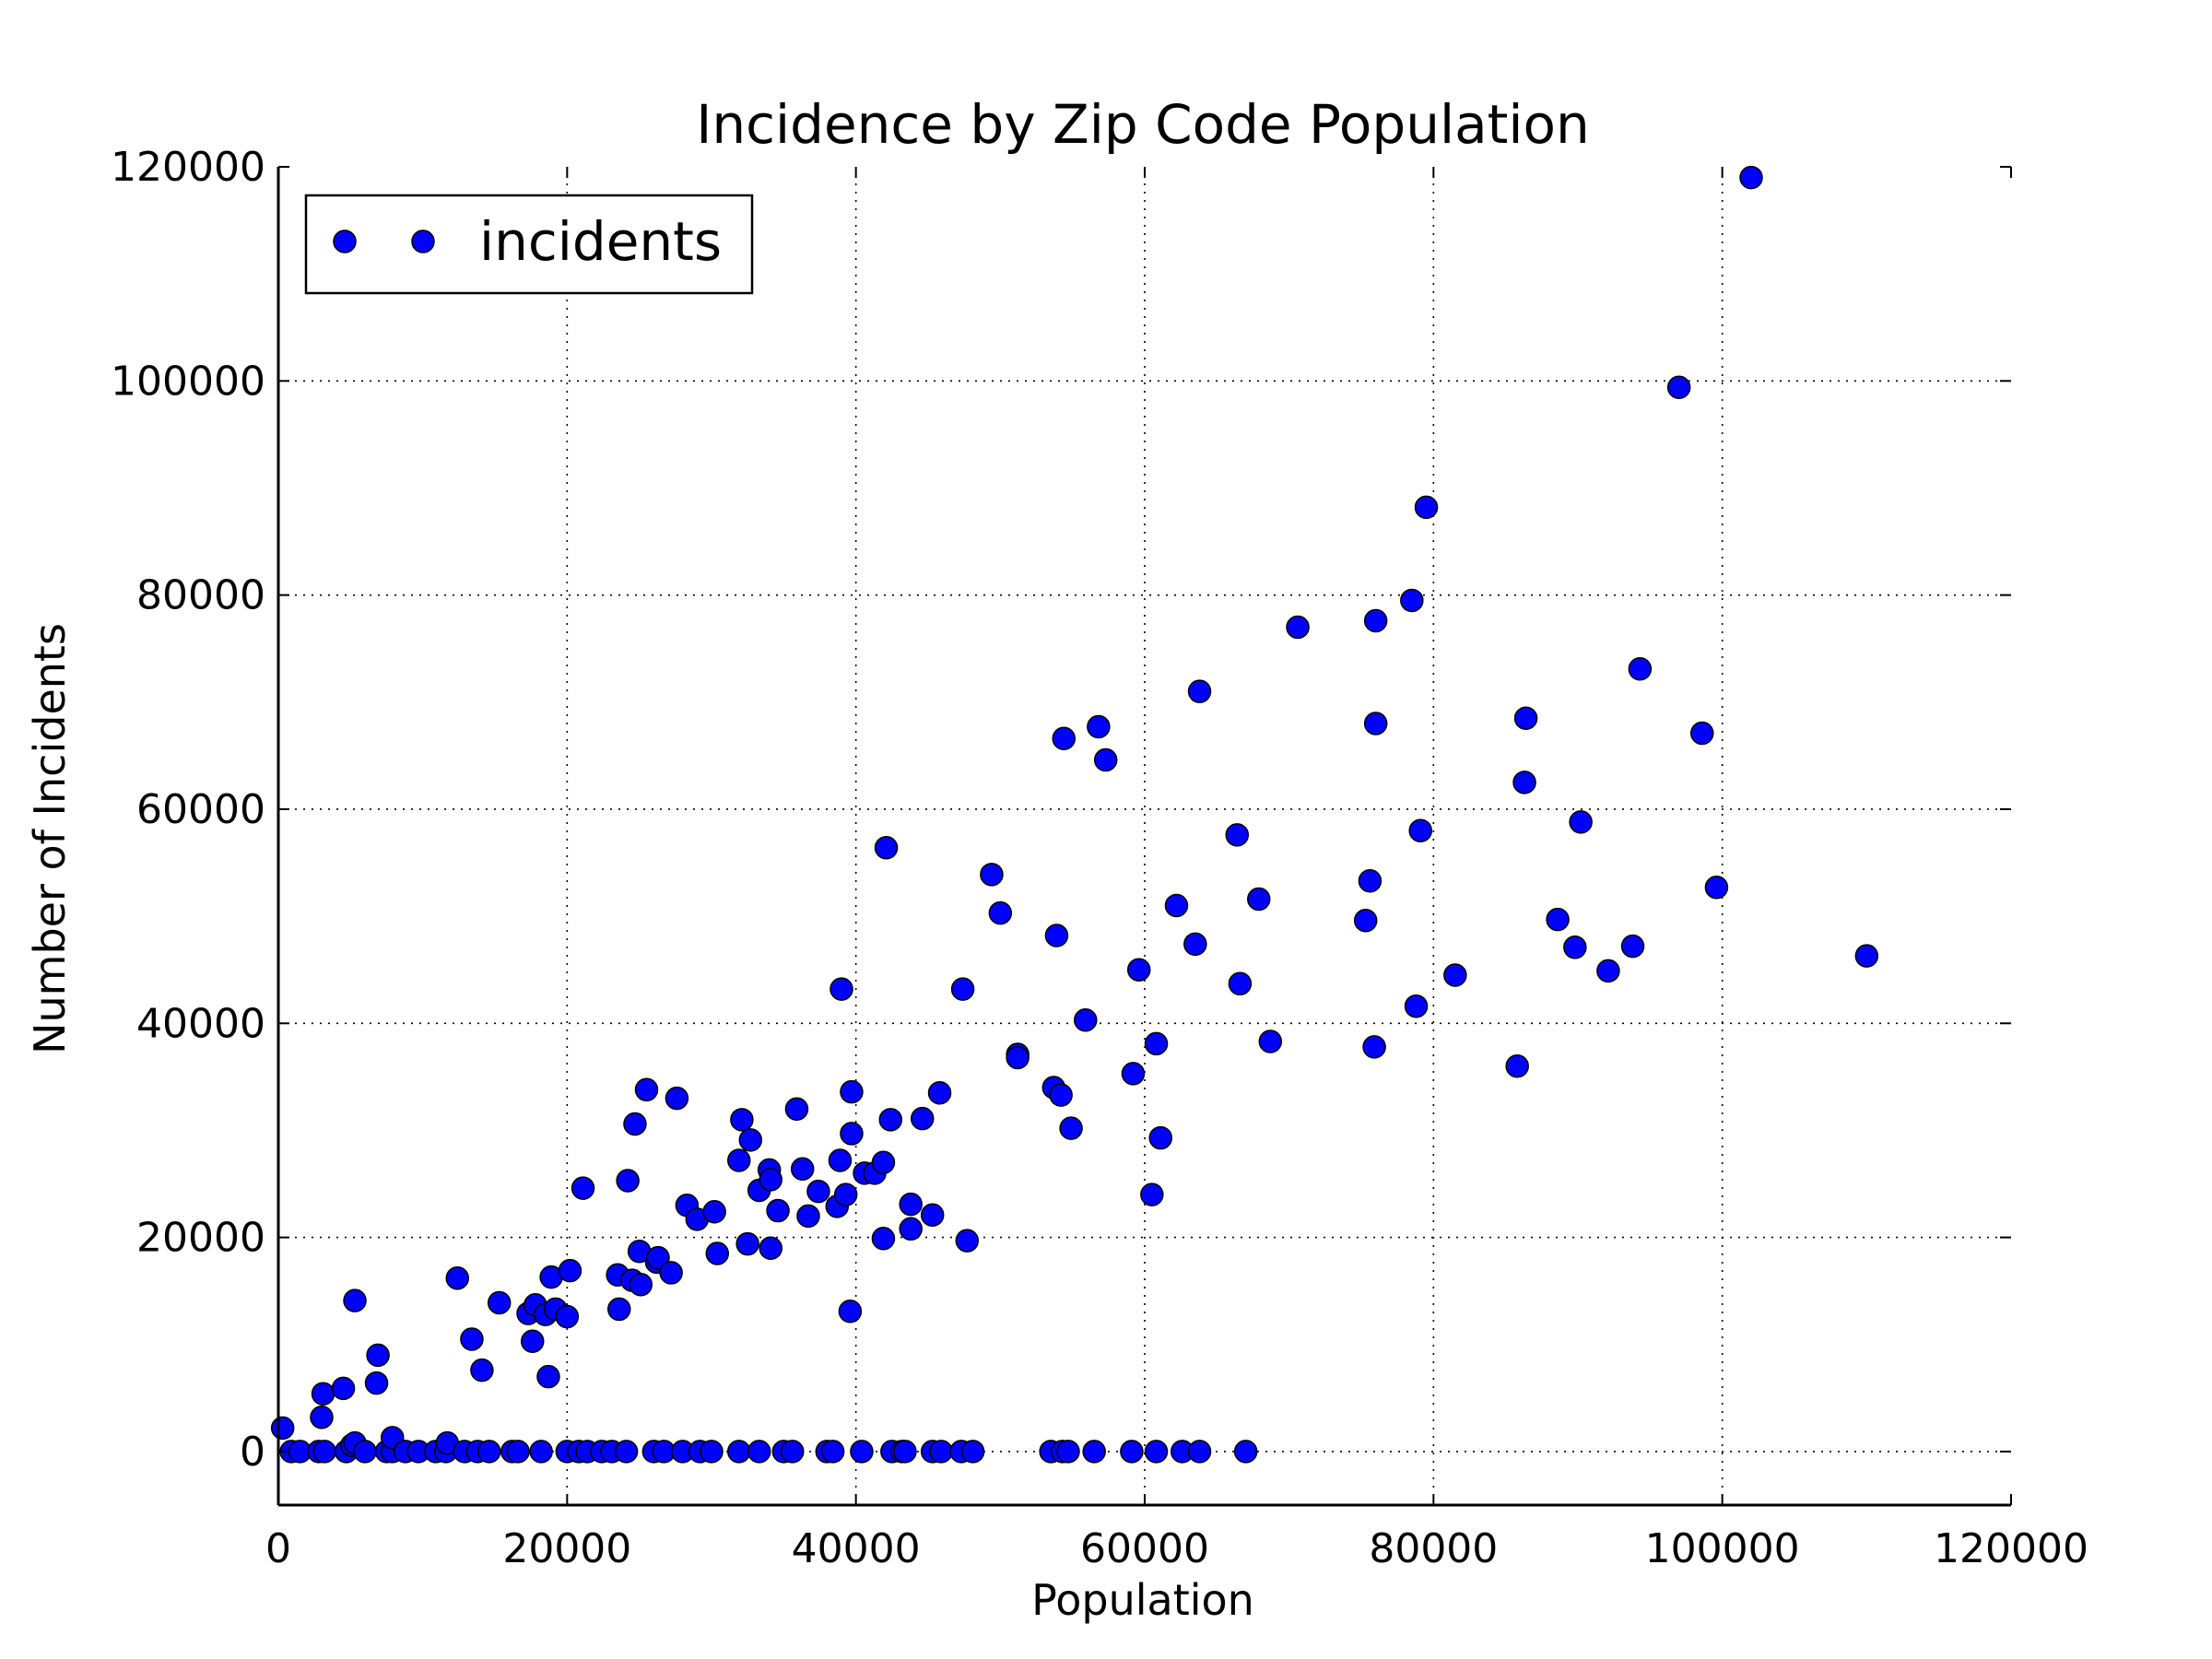  Describe the element at coordinates (188, 167) in the screenshot. I see `y-tick-label: 120000` at that location.